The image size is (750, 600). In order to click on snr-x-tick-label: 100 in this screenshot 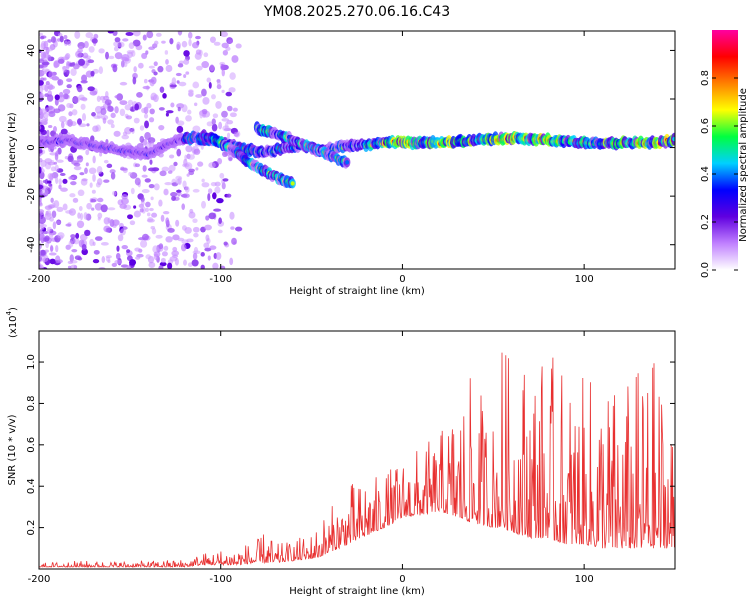, I will do `click(584, 579)`.